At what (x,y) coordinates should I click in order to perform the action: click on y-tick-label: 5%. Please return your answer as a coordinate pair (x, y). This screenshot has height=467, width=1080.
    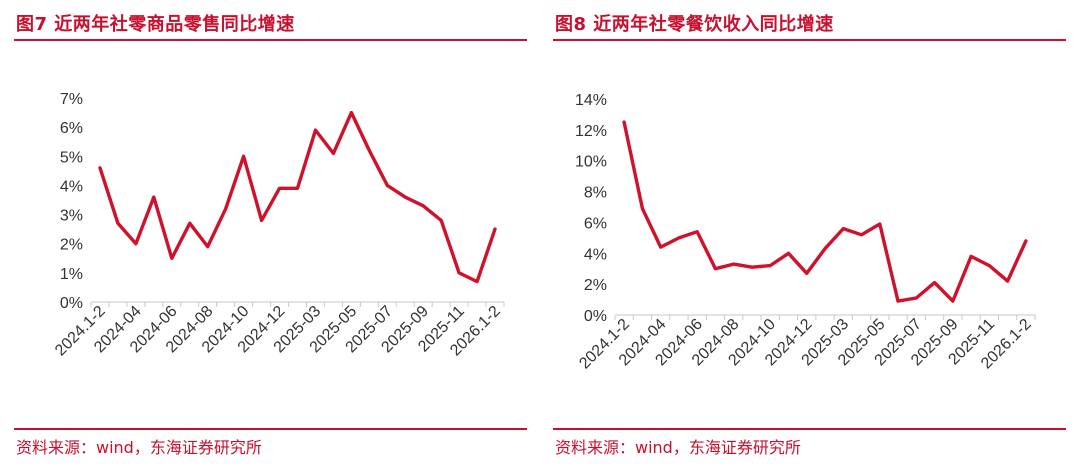
    Looking at the image, I should click on (71, 157).